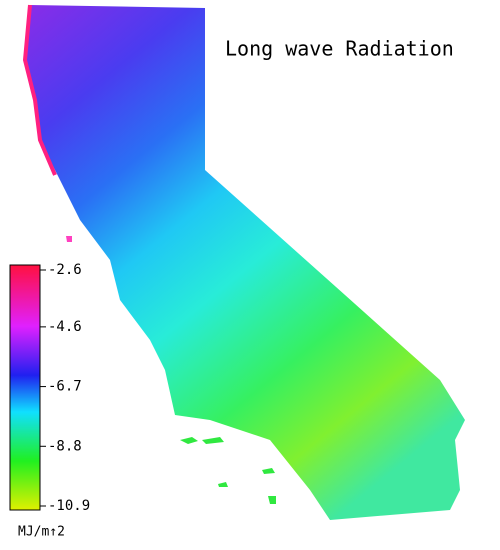 The image size is (500, 550). What do you see at coordinates (65, 270) in the screenshot?
I see `colorbar-tick-label: -2.6` at bounding box center [65, 270].